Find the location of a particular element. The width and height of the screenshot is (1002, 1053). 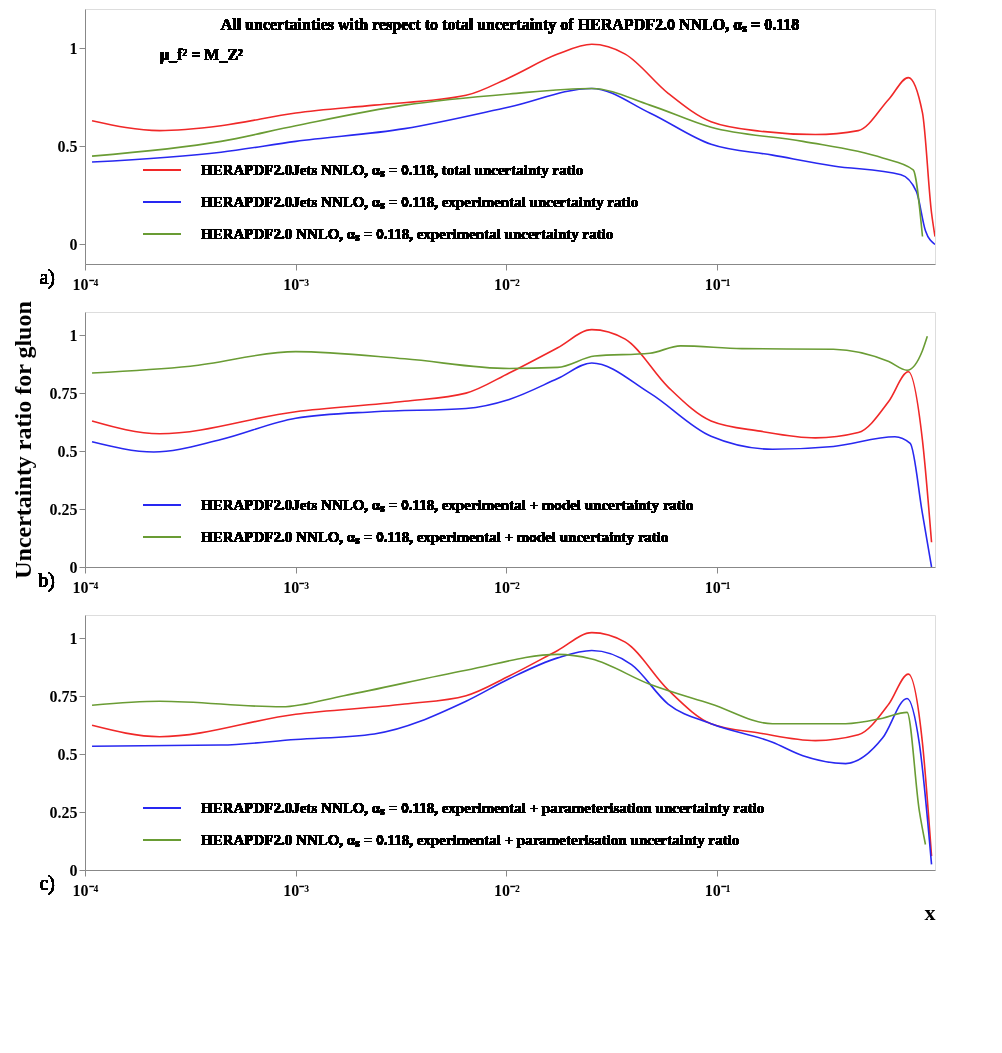

legend-label: HERAPDF2.0Jets NNLO, αₛ = 0.118, experimental + parameterisation uncertainty ratio is located at coordinates (483, 808).